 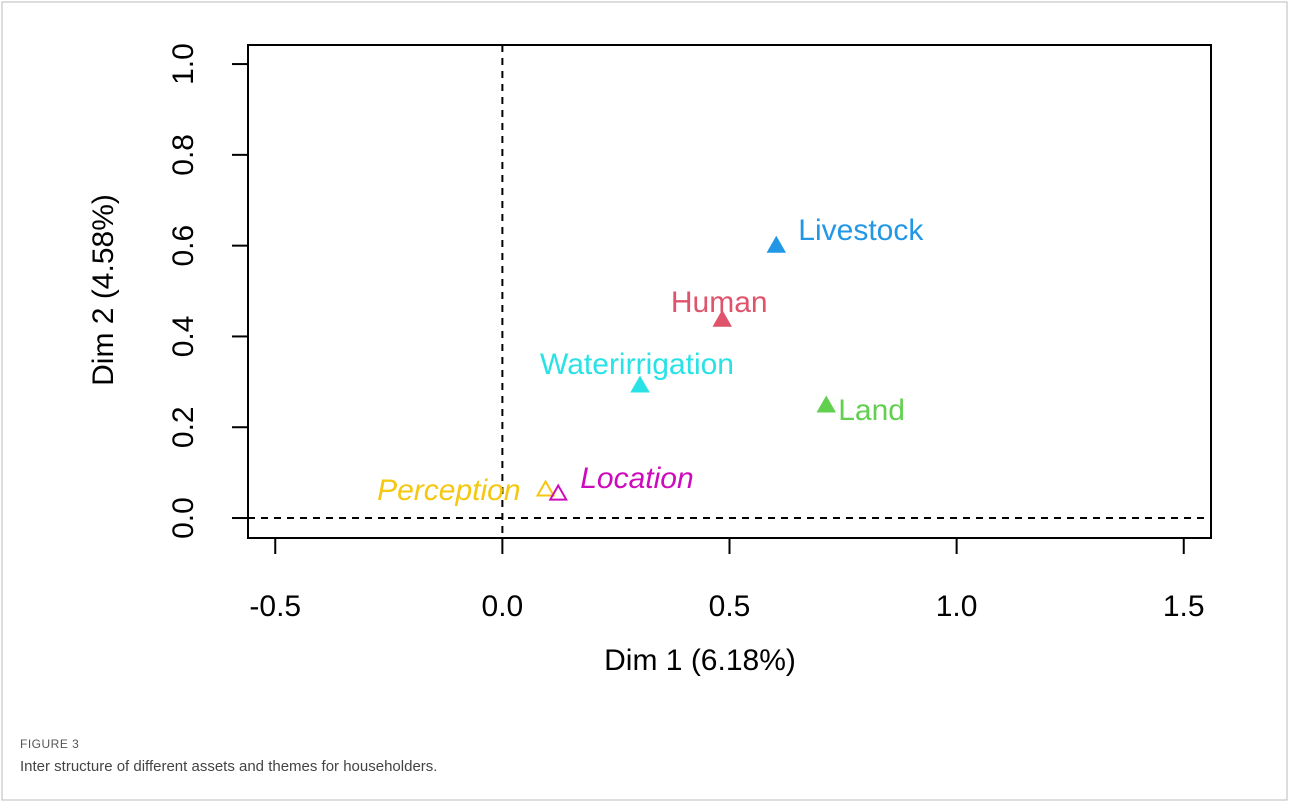 What do you see at coordinates (957, 606) in the screenshot?
I see `x-tick-label: 1.0` at bounding box center [957, 606].